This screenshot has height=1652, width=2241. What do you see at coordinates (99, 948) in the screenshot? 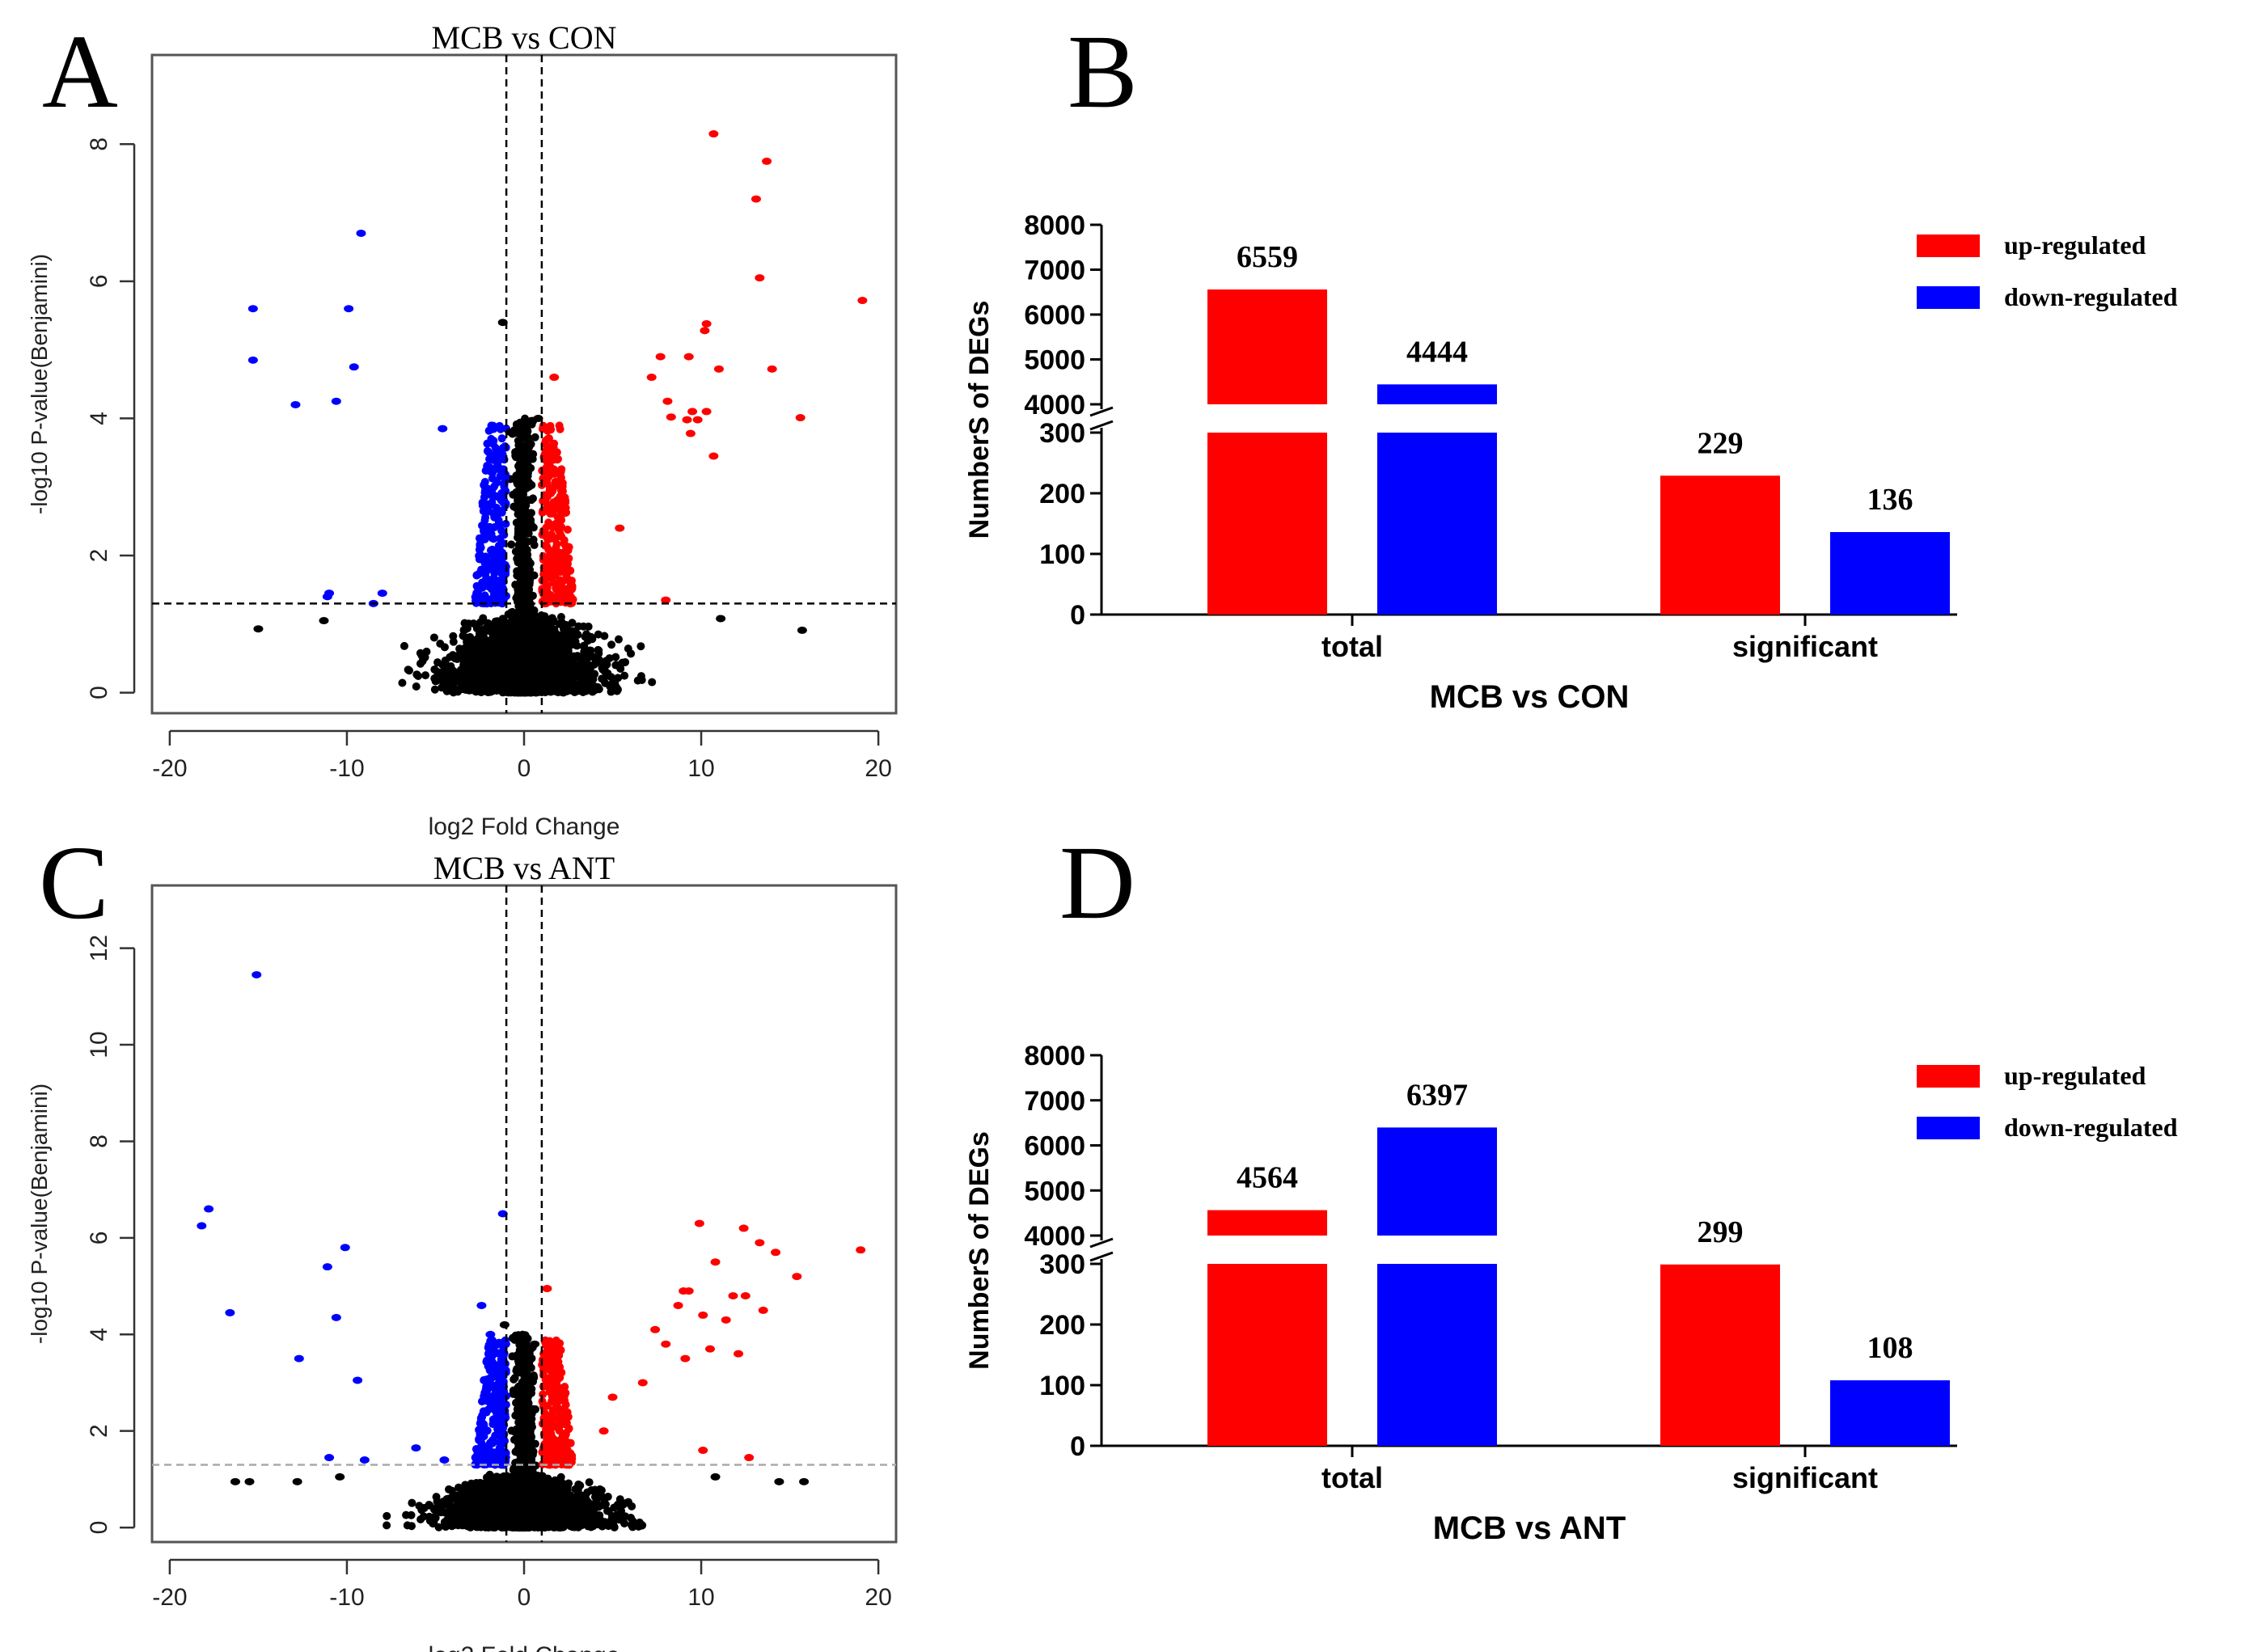
I see `y-tick-label: 12` at bounding box center [99, 948].